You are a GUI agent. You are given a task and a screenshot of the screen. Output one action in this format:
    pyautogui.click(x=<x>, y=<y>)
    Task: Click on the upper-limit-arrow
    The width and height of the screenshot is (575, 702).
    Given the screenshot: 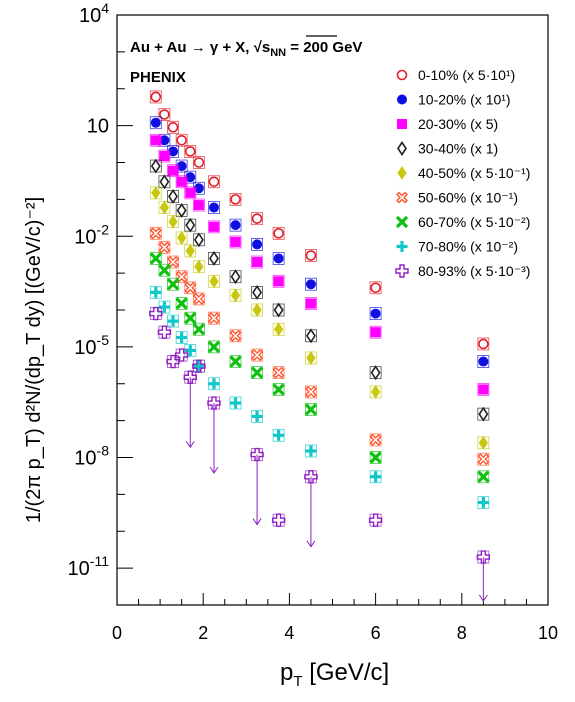 What is the action you would take?
    pyautogui.click(x=311, y=544)
    